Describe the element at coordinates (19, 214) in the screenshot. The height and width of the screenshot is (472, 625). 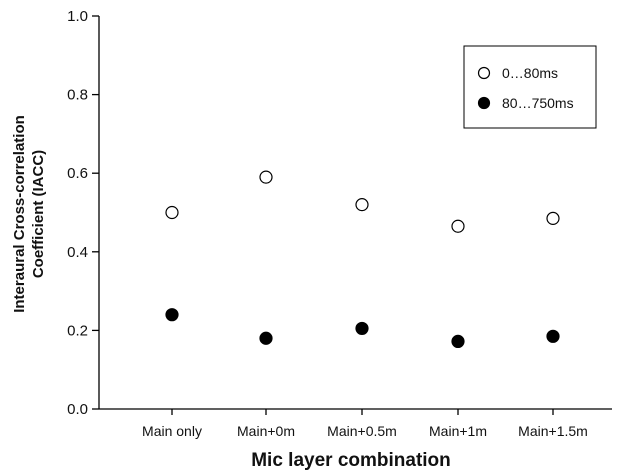
I see `y-axis-title-line1: Interaural Cross-correlation` at that location.